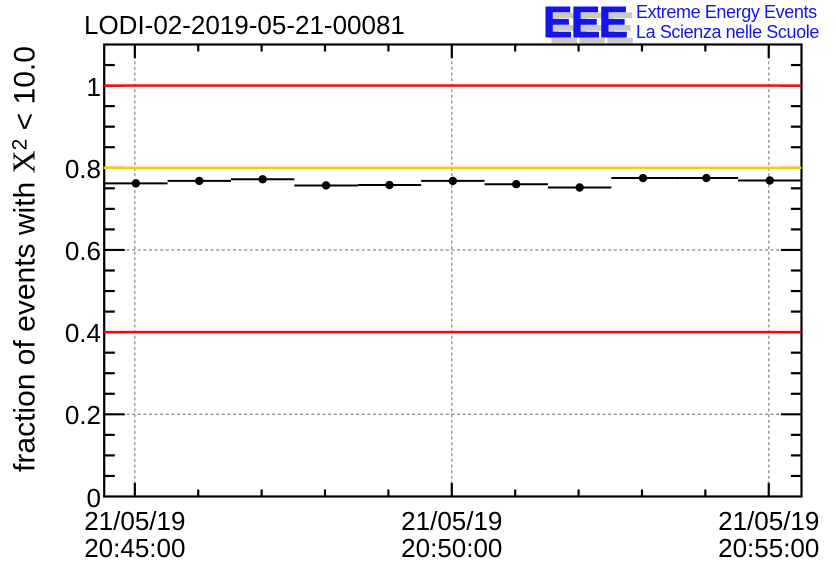  I want to click on eee-logo-line1: Extreme Energy Events, so click(726, 12).